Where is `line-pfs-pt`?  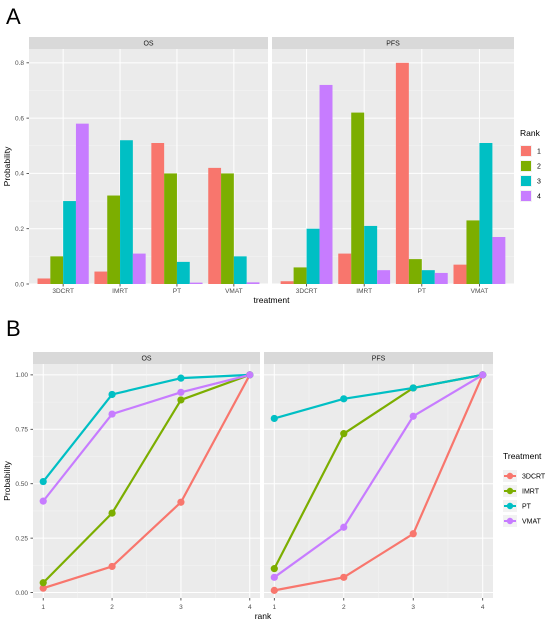
line-pfs-pt is located at coordinates (378, 396).